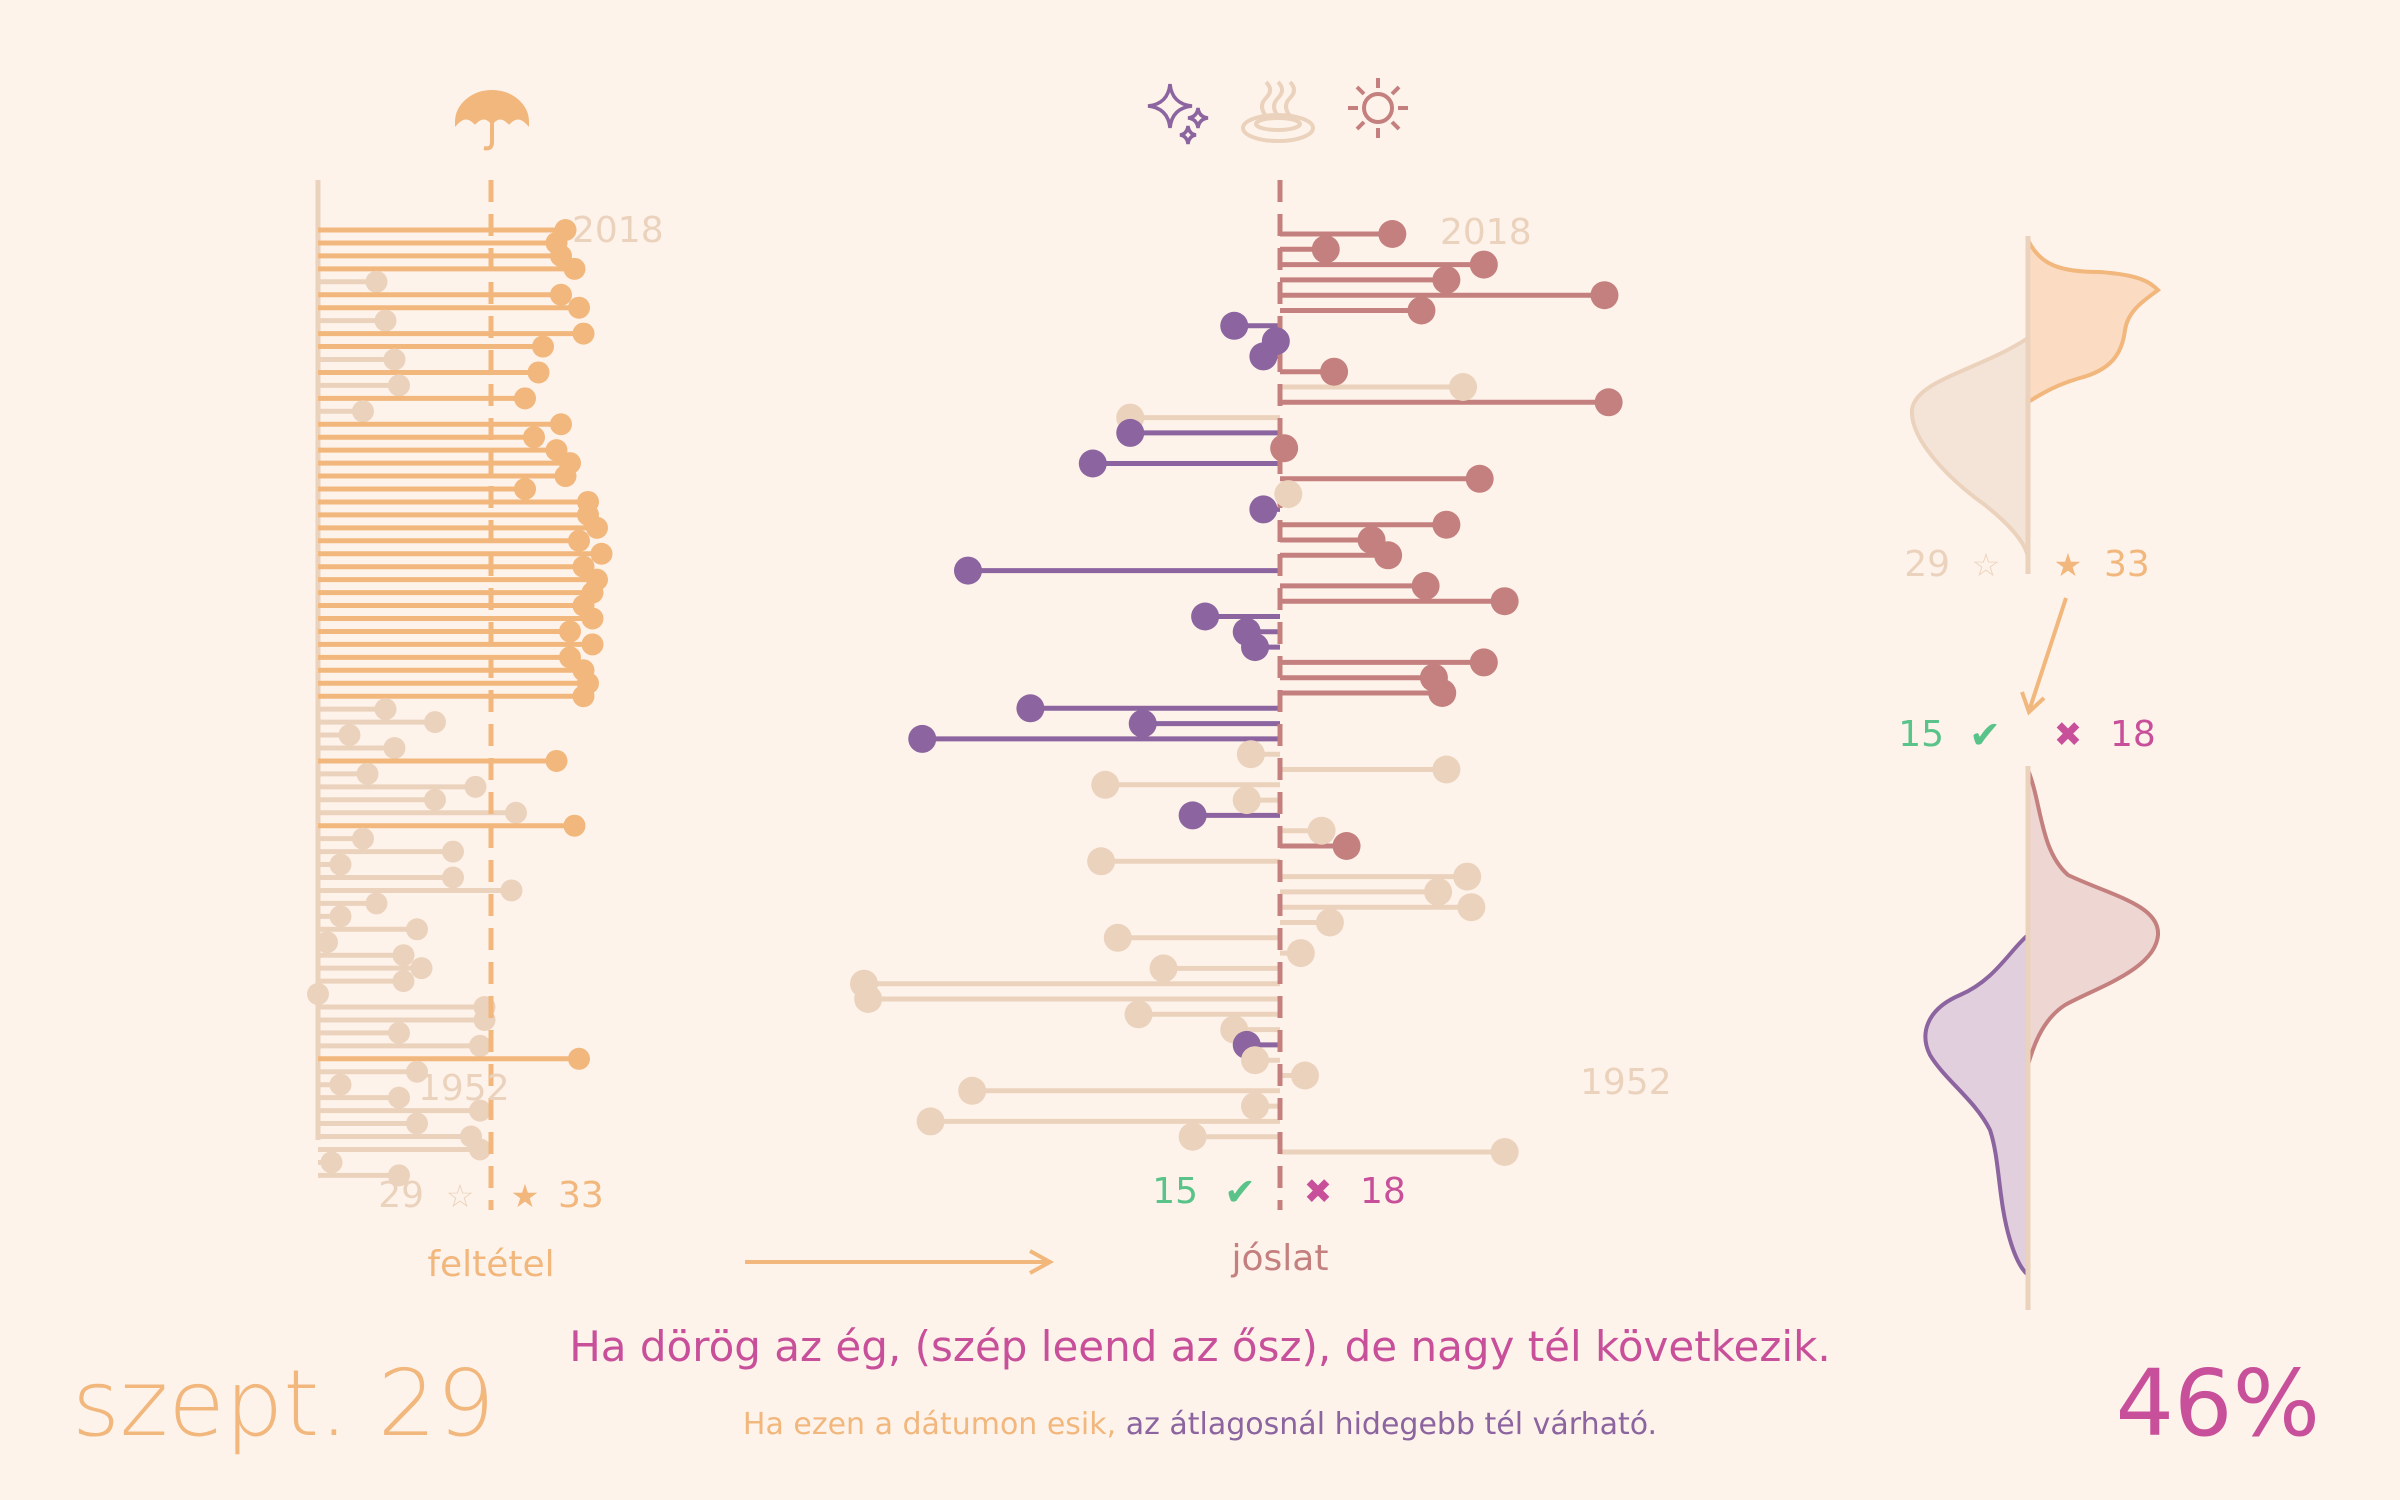 This screenshot has width=2400, height=1500. I want to click on condition-count-yes: 33, so click(581, 1195).